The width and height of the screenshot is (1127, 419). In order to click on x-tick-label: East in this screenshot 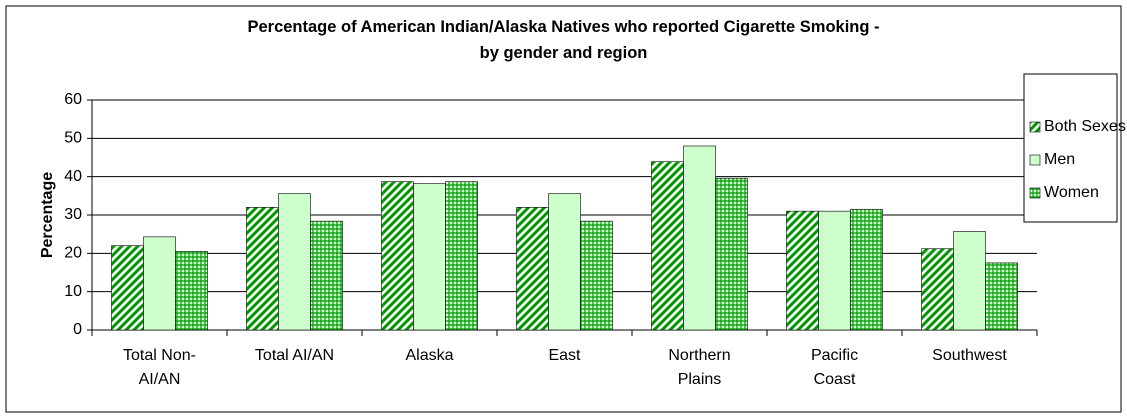, I will do `click(564, 355)`.